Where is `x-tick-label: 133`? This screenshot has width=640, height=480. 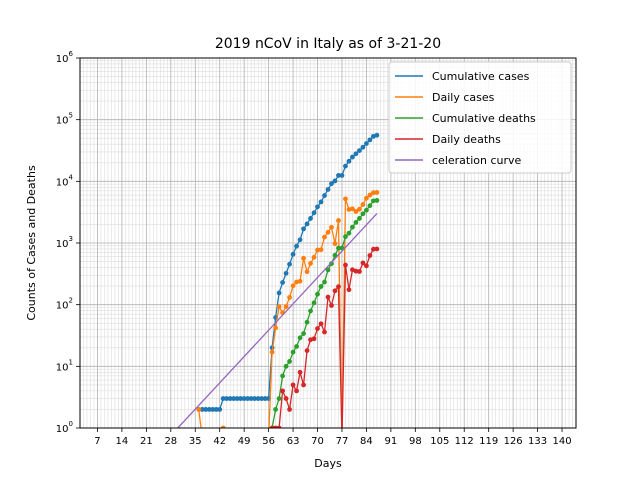
x-tick-label: 133 is located at coordinates (537, 441).